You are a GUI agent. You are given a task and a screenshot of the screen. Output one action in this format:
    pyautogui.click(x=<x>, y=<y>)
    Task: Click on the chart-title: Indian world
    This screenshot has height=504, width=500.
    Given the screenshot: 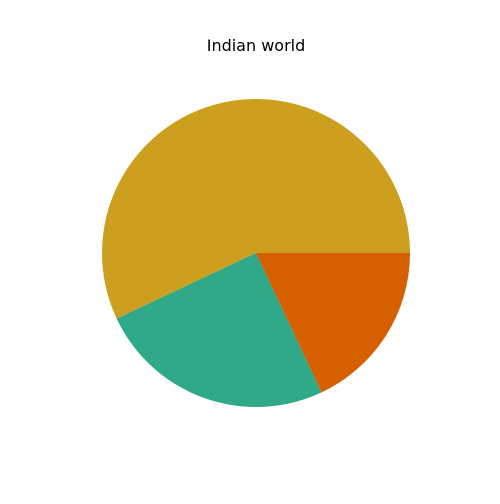 What is the action you would take?
    pyautogui.click(x=256, y=45)
    